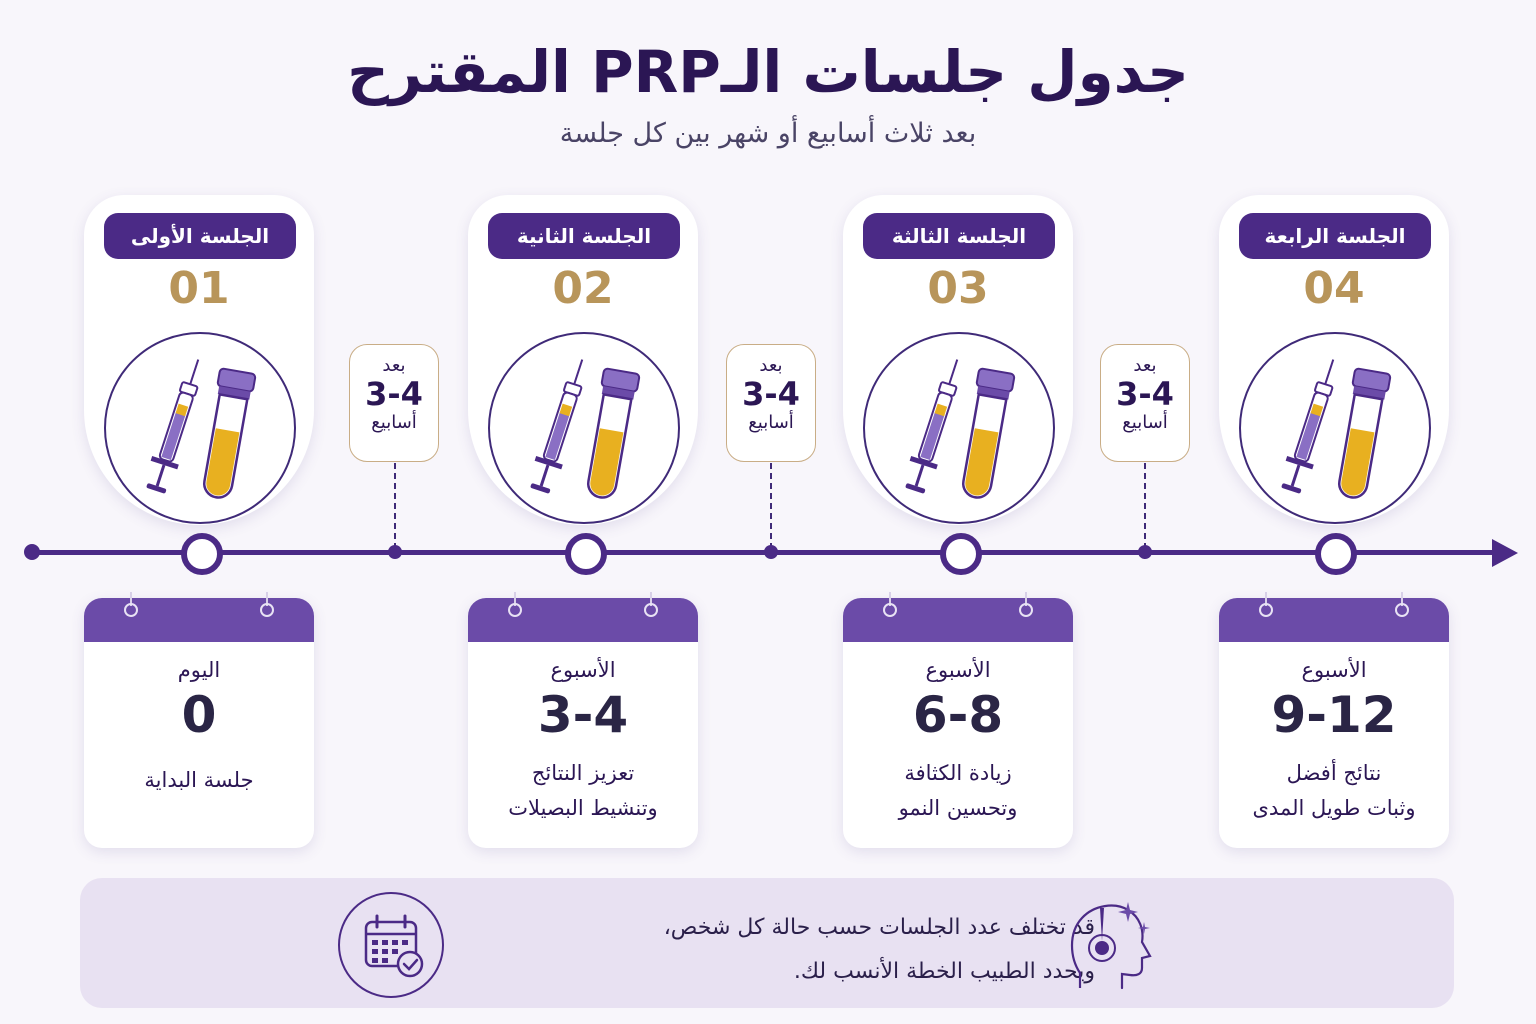  I want to click on session-number: 04, so click(1334, 288).